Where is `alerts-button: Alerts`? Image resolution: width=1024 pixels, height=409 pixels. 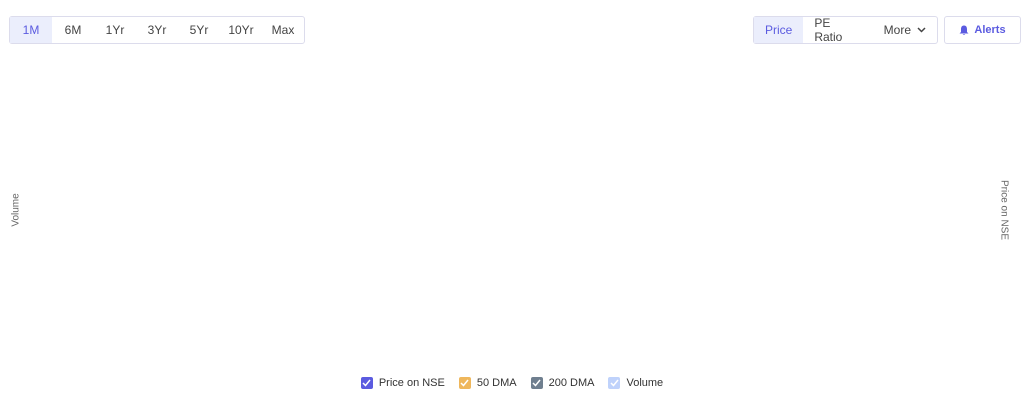 alerts-button: Alerts is located at coordinates (982, 30).